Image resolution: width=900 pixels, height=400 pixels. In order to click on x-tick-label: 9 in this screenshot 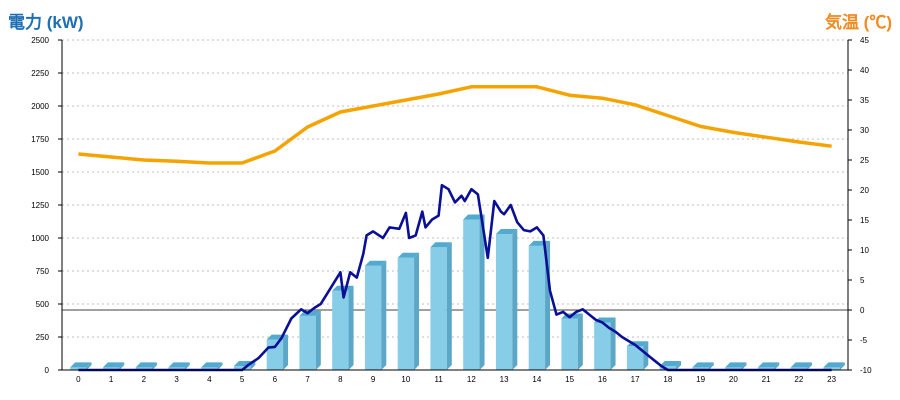, I will do `click(373, 379)`.